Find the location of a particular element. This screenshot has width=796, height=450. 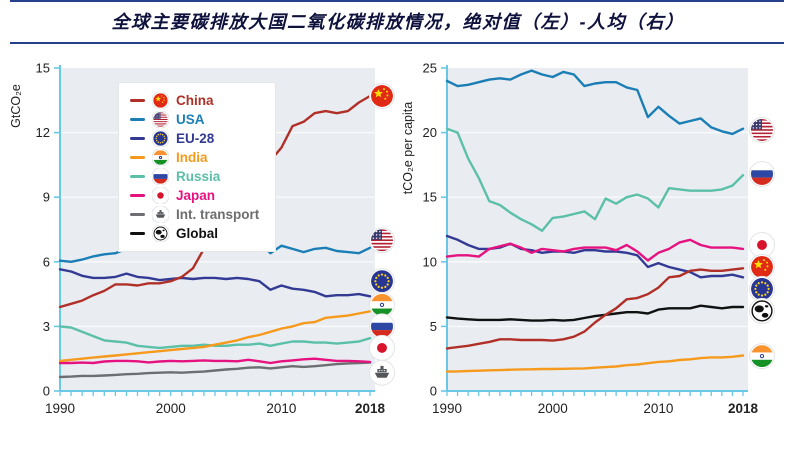

y-tick-label: 12 is located at coordinates (43, 132).